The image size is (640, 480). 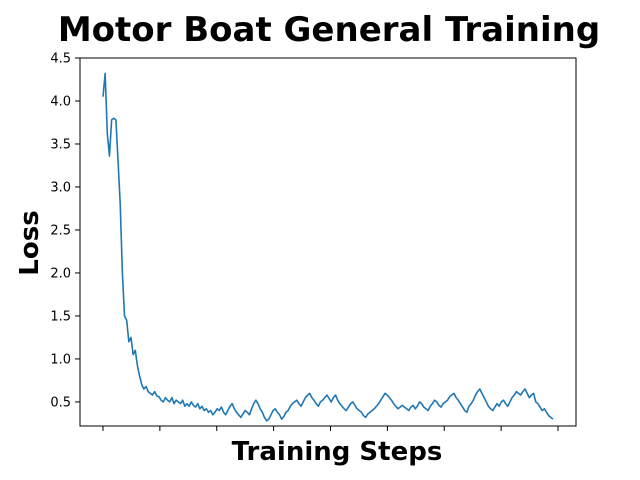 What do you see at coordinates (60, 144) in the screenshot?
I see `y-tick-label: 3.5` at bounding box center [60, 144].